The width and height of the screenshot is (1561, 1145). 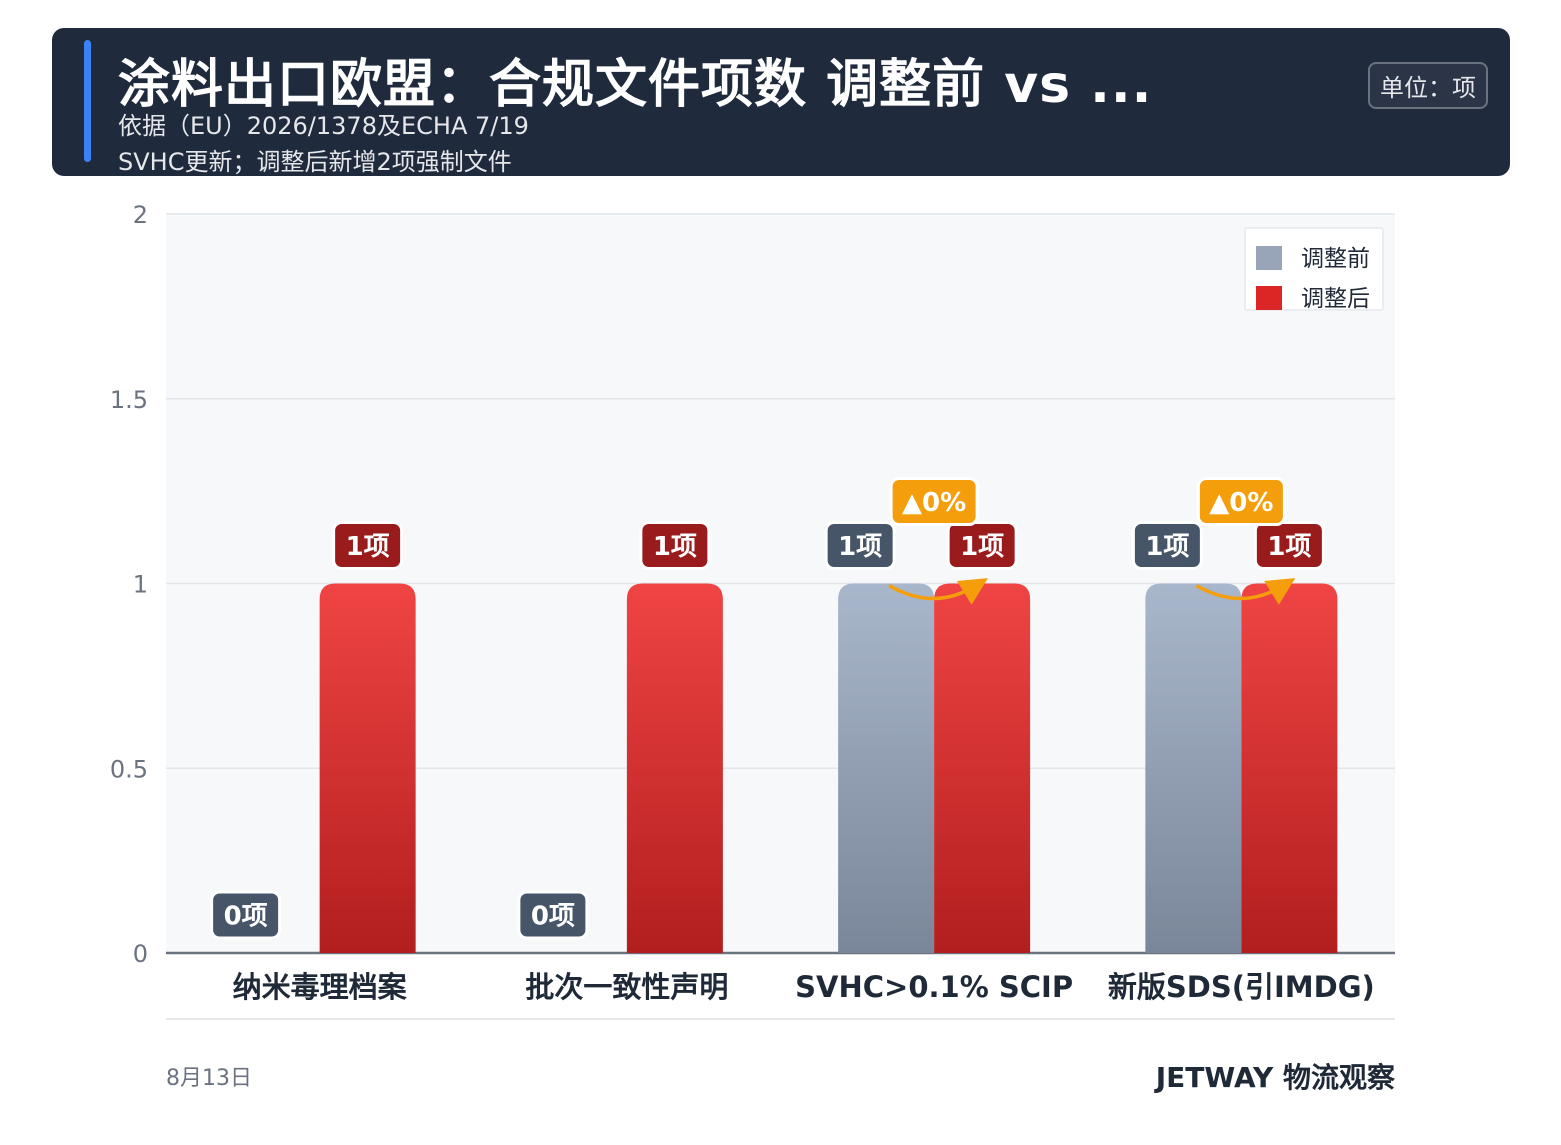 I want to click on x-tick-label: 新版SDS(引IMDG), so click(x=1241, y=987).